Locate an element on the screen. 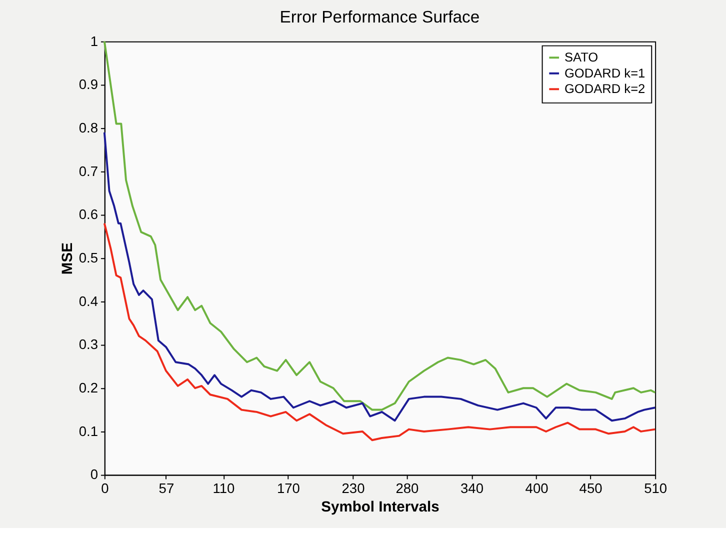 The width and height of the screenshot is (726, 547). y-tick-label: 1 is located at coordinates (94, 41).